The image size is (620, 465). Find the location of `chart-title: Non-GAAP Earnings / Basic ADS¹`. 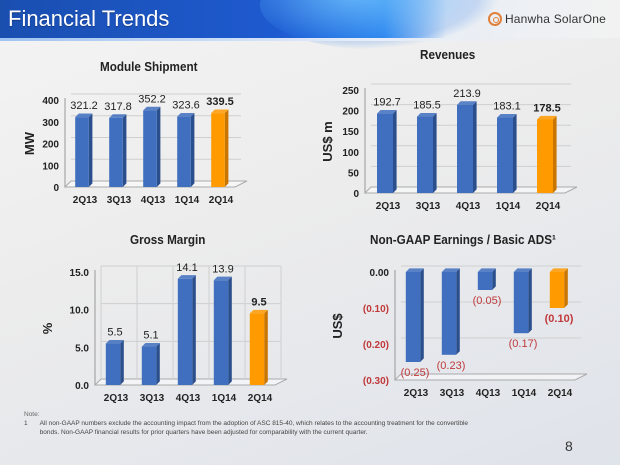

chart-title: Non-GAAP Earnings / Basic ADS¹ is located at coordinates (463, 239).